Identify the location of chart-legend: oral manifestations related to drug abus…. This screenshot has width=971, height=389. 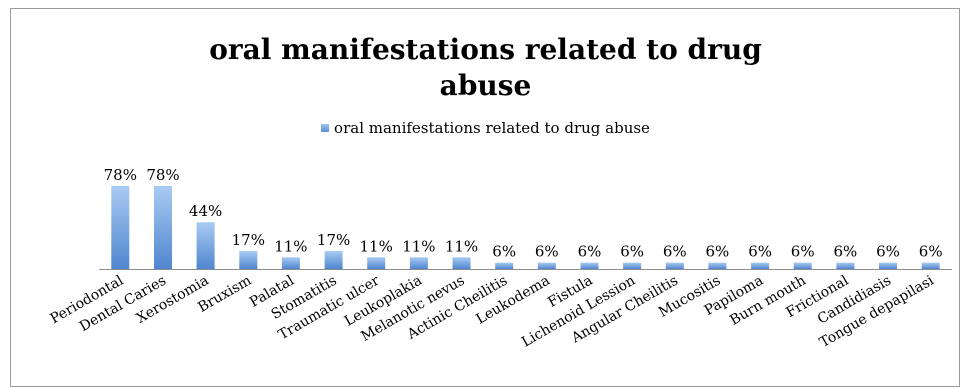
(485, 128).